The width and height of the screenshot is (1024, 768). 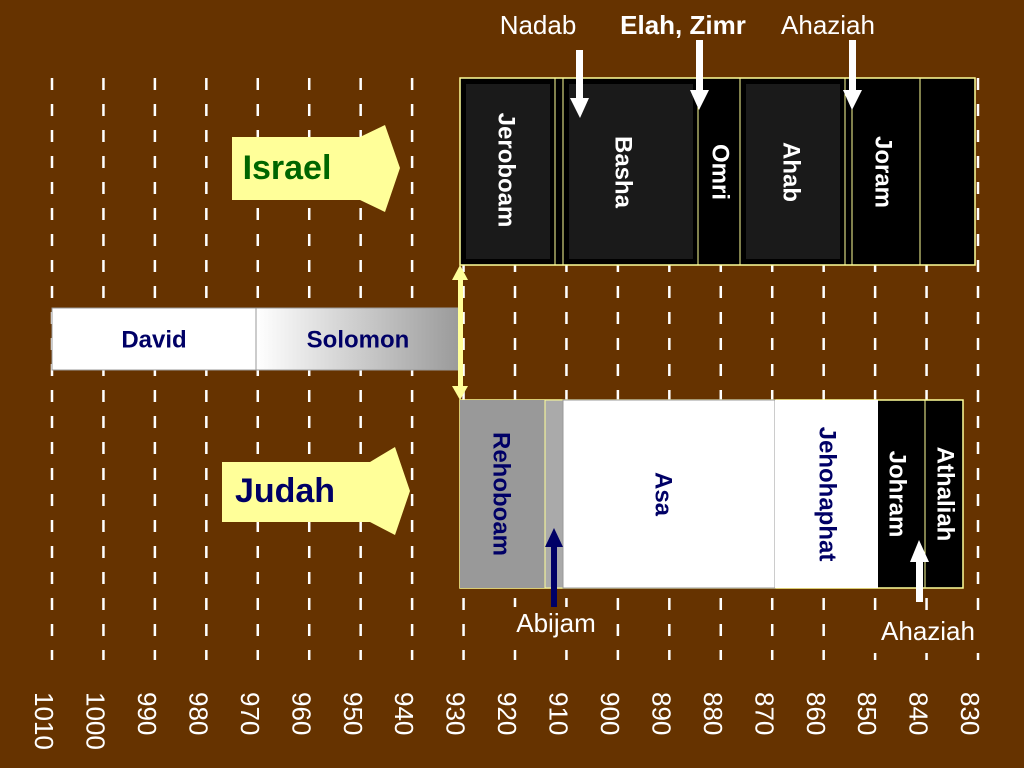 What do you see at coordinates (883, 172) in the screenshot?
I see `king-name: Joram` at bounding box center [883, 172].